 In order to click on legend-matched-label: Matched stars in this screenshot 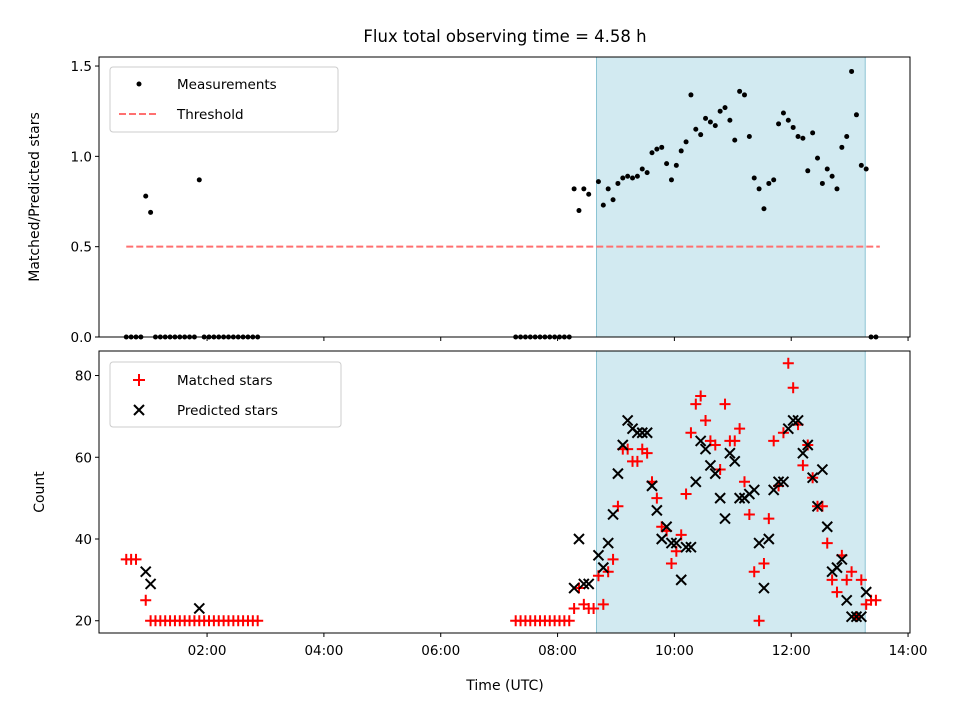, I will do `click(225, 381)`.